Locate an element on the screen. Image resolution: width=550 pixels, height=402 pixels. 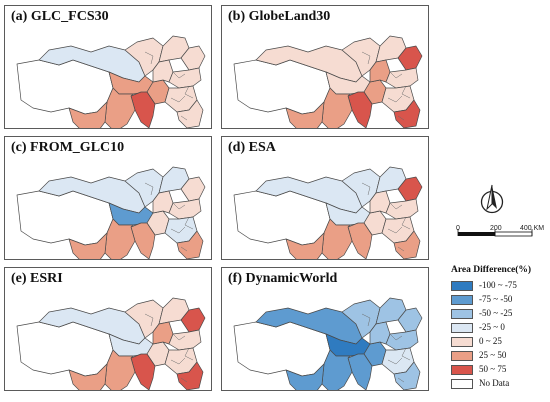
panel-title-a: (a) GLC_FCS30 is located at coordinates (60, 16).